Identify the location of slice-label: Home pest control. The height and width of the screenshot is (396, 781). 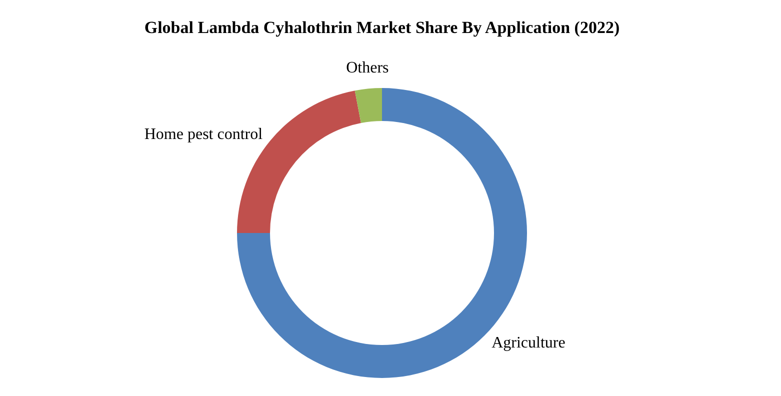
(204, 135).